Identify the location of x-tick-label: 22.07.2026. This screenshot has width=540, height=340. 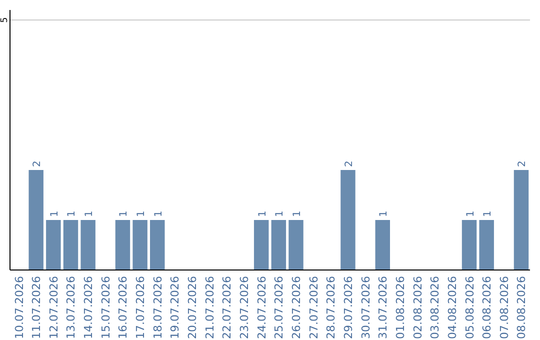
(227, 307).